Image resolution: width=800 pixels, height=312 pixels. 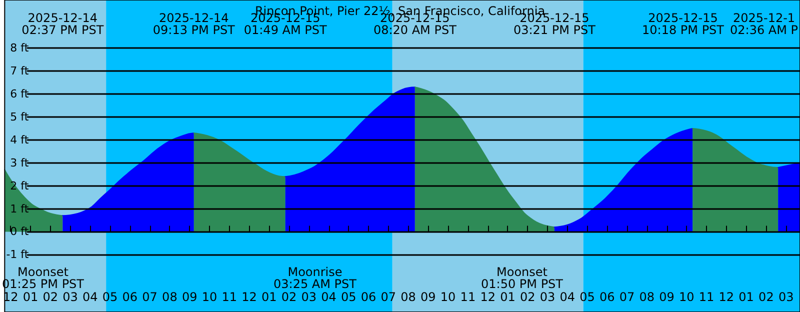 What do you see at coordinates (20, 185) in the screenshot?
I see `y-tick-label: 2 ft` at bounding box center [20, 185].